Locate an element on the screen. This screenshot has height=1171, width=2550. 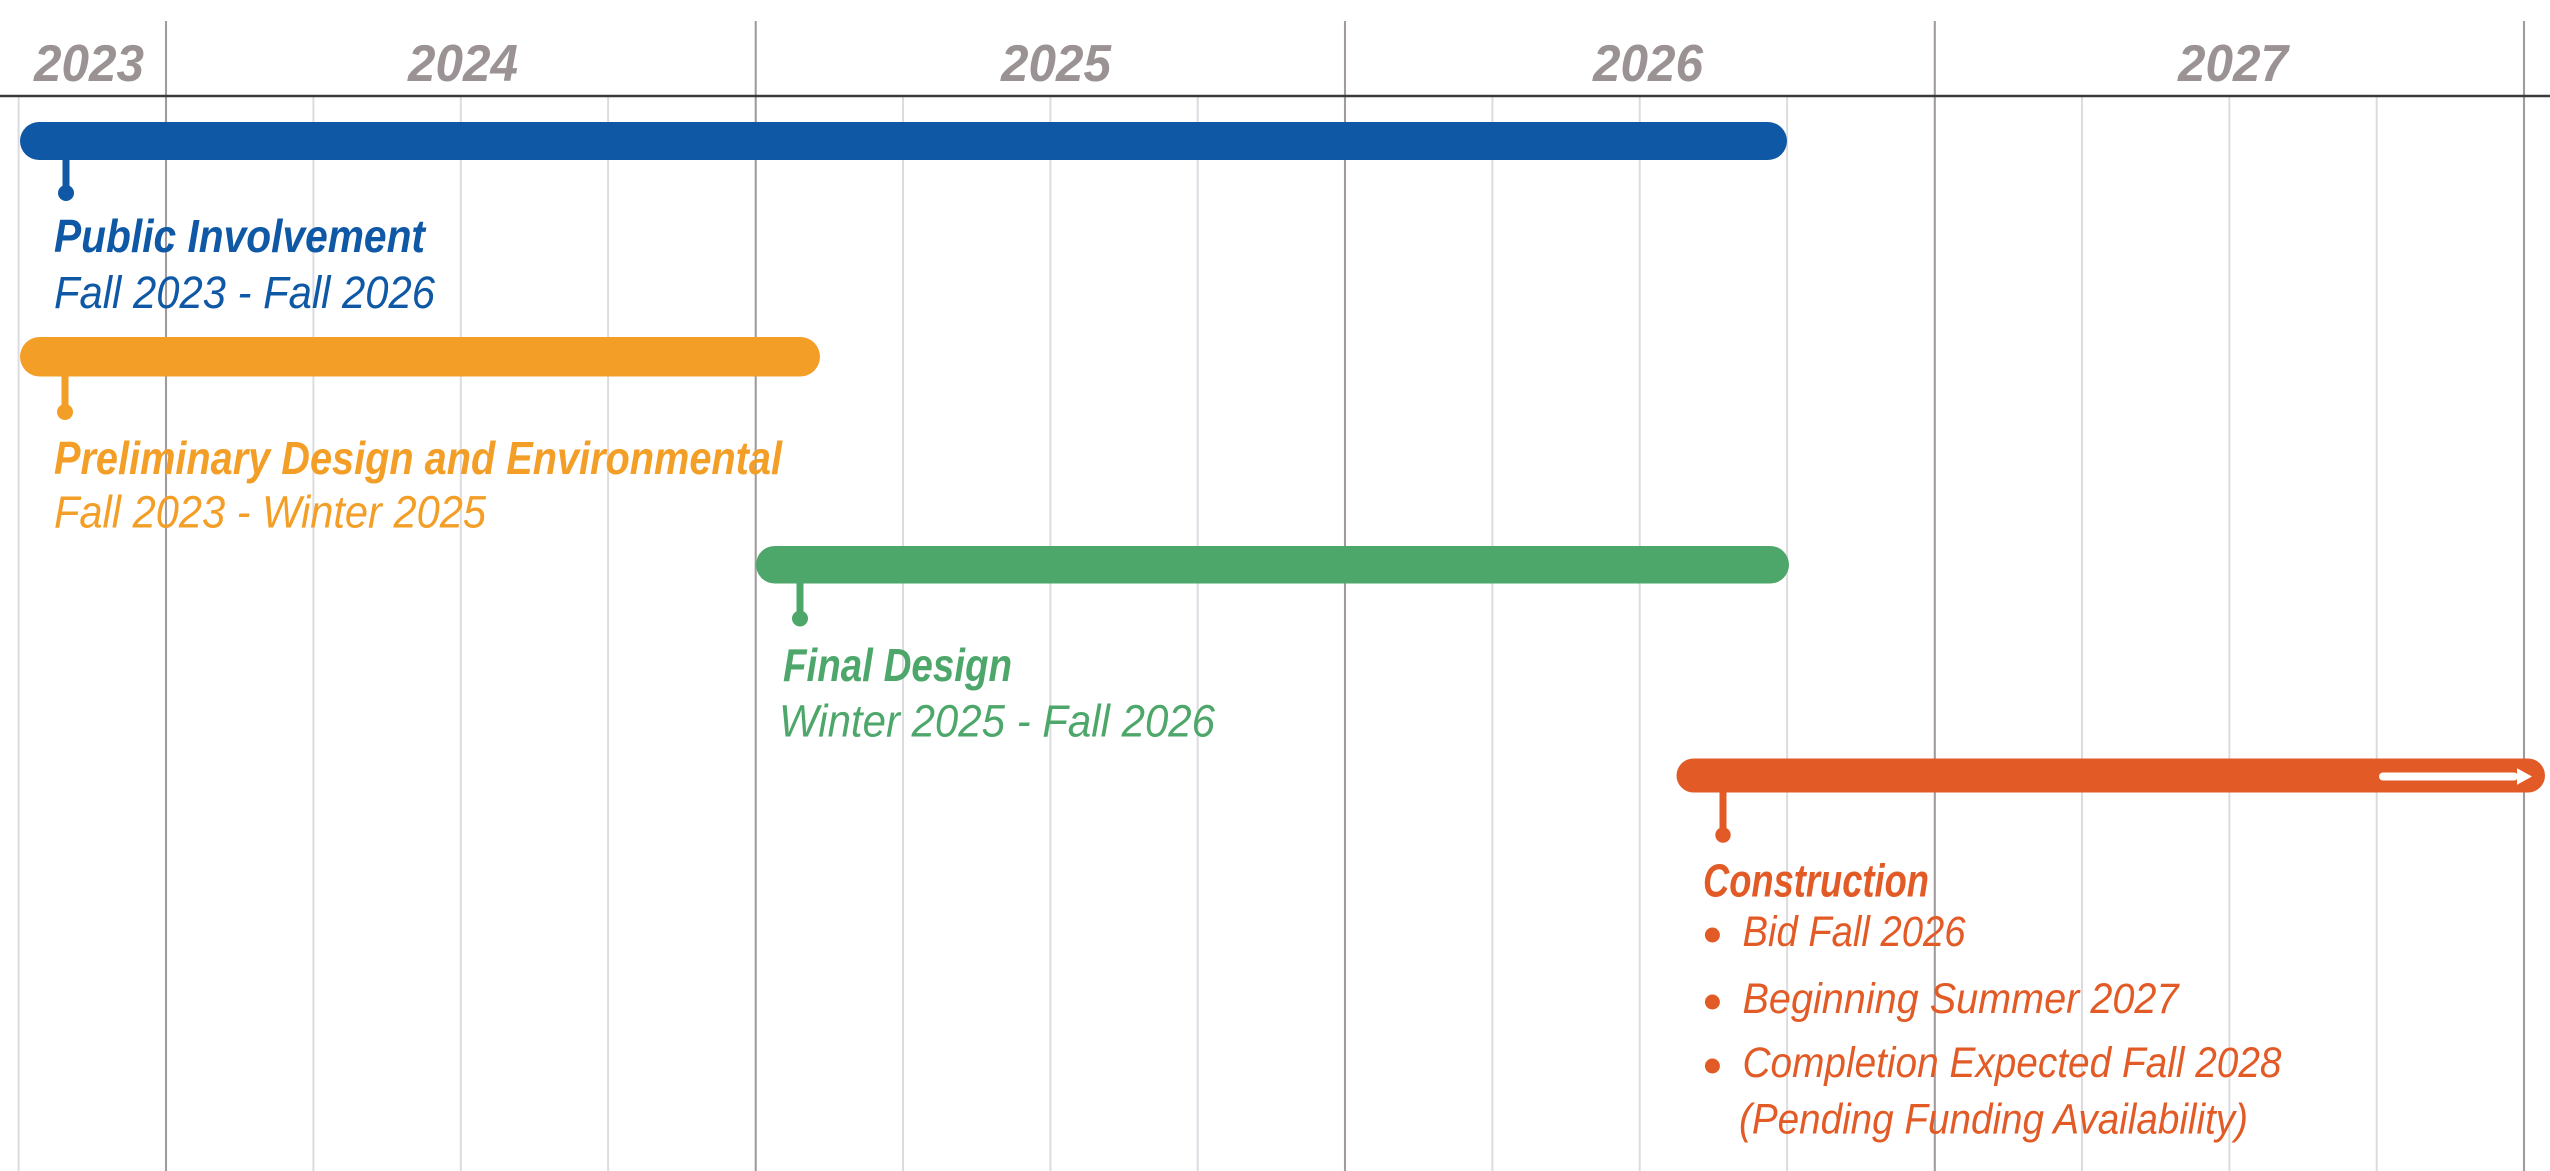
svg-text: Bid Fall 2026 is located at coordinates (1854, 932).